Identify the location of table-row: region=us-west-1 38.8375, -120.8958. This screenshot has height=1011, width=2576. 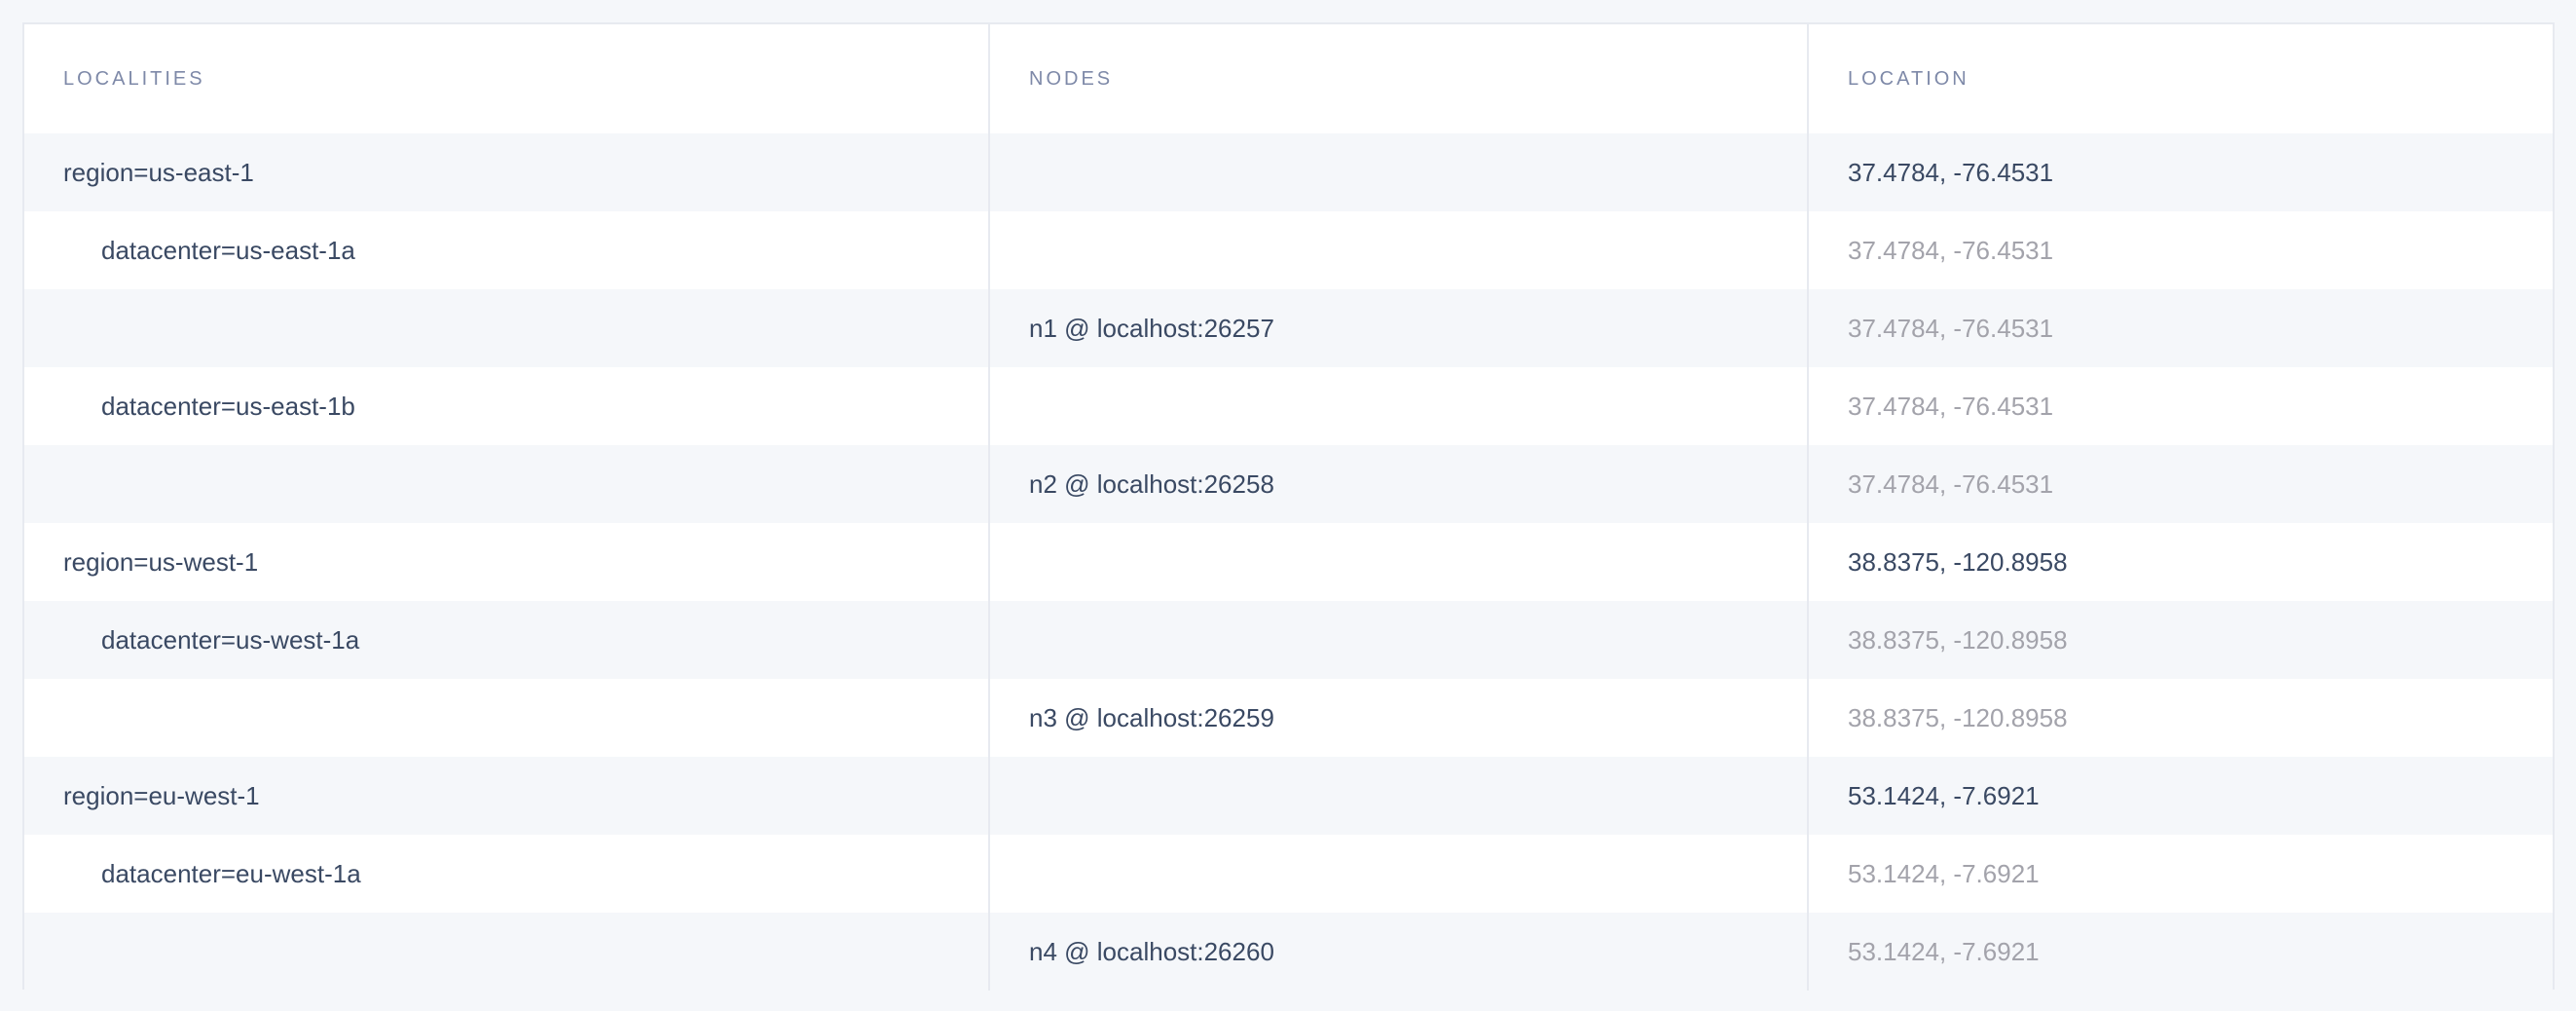
(1288, 562).